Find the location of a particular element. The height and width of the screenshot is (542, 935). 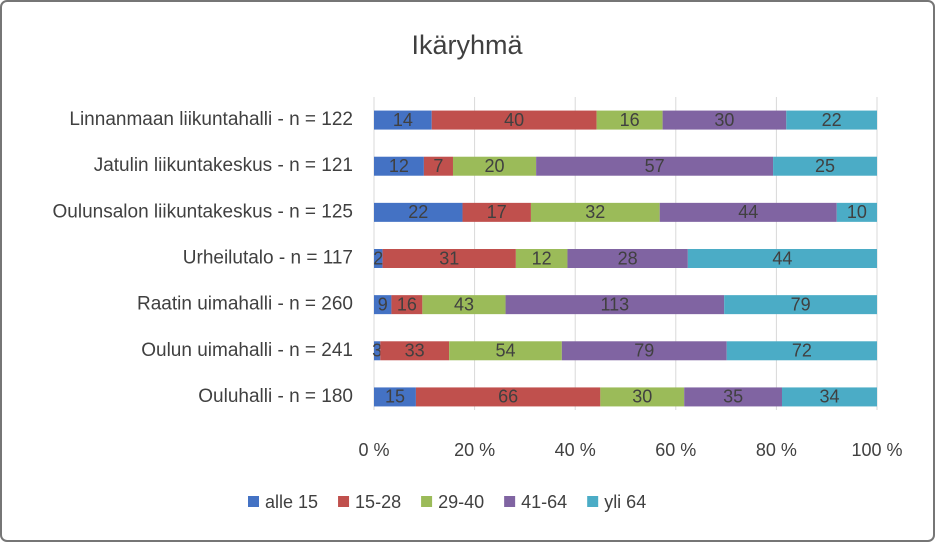

data-label: 35 is located at coordinates (733, 397).